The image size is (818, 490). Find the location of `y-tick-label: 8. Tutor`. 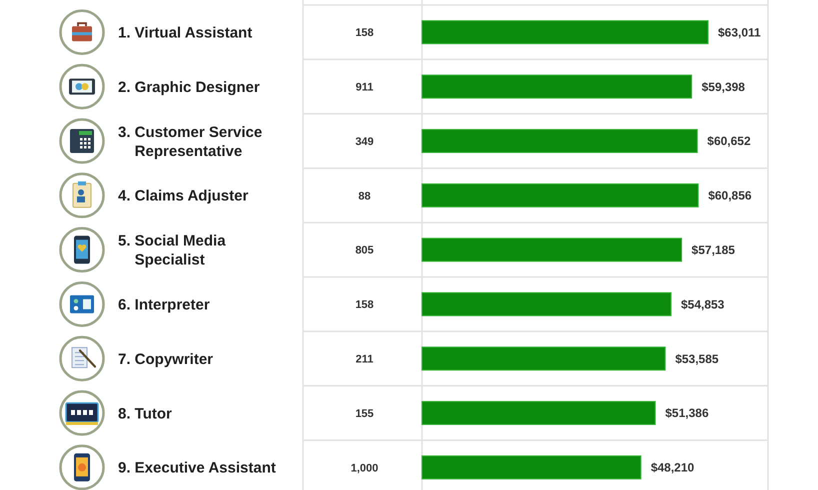

y-tick-label: 8. Tutor is located at coordinates (145, 413).